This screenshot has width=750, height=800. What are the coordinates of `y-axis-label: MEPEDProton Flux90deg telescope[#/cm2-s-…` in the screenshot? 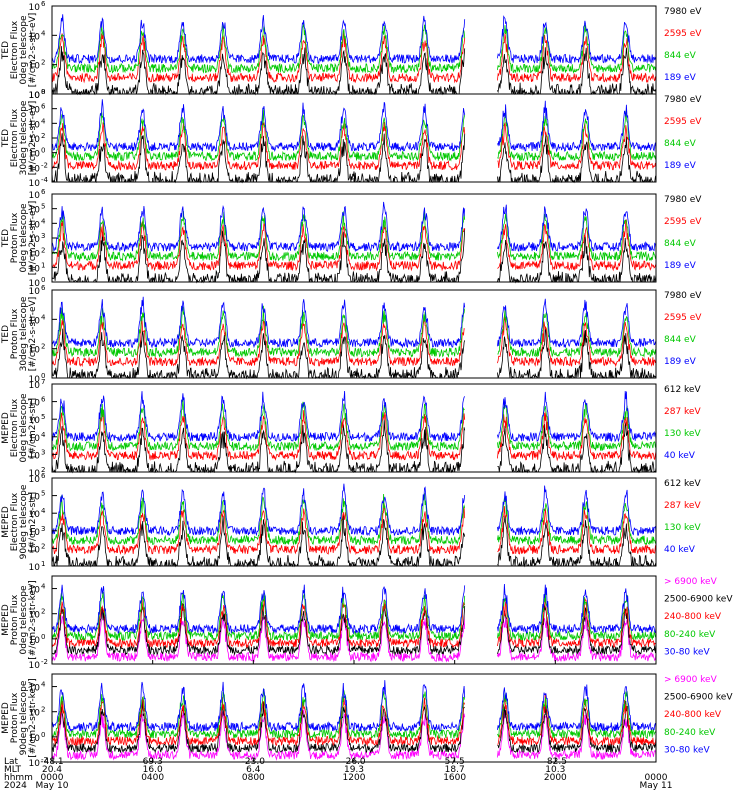 It's located at (19, 717).